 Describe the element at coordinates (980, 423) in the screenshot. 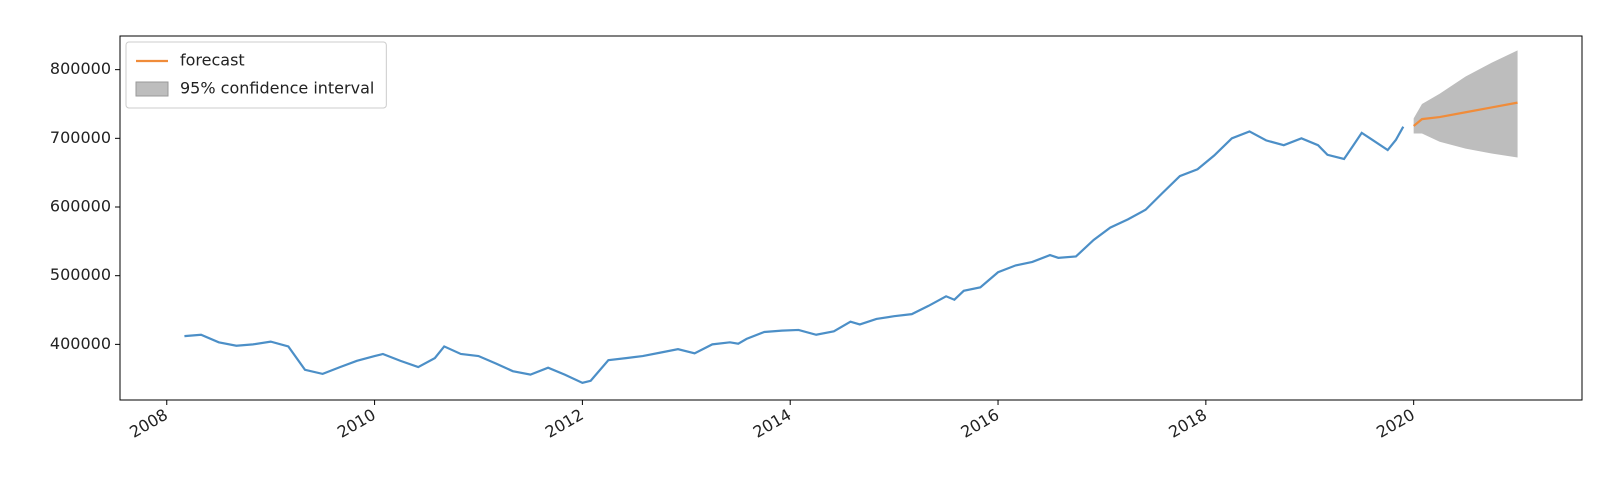

I see `x-tick-label: 2016` at that location.